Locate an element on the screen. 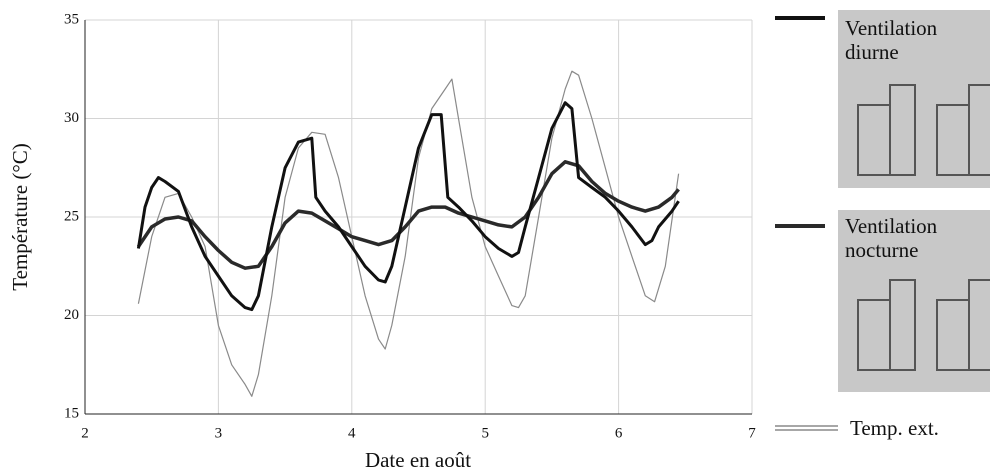 The width and height of the screenshot is (990, 475). x-tick-label: 3 is located at coordinates (219, 433).